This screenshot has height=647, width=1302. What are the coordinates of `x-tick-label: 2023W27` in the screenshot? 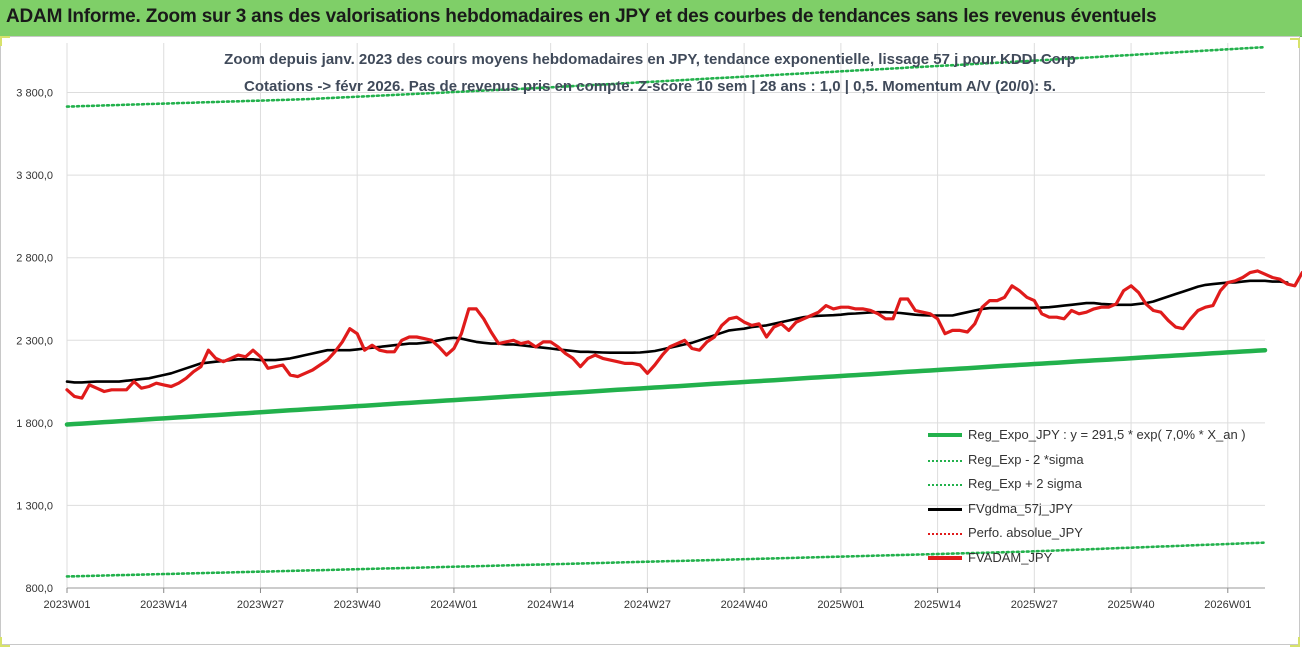 It's located at (260, 605).